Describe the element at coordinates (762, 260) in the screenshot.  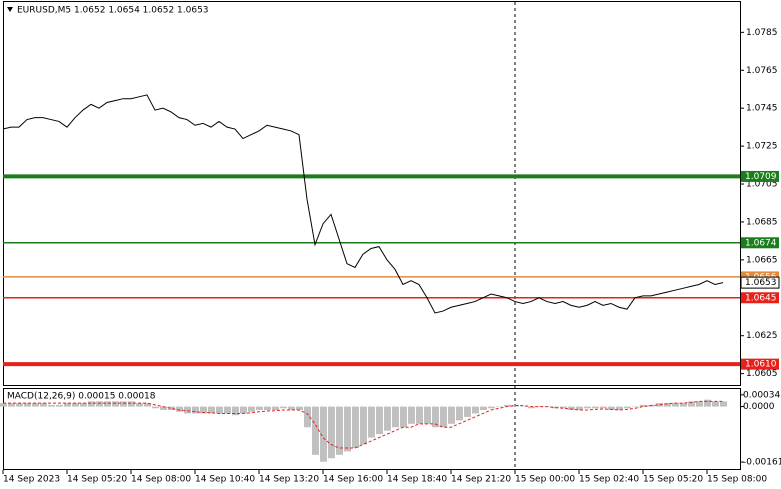
I see `y-tick-label: 1.0665` at that location.